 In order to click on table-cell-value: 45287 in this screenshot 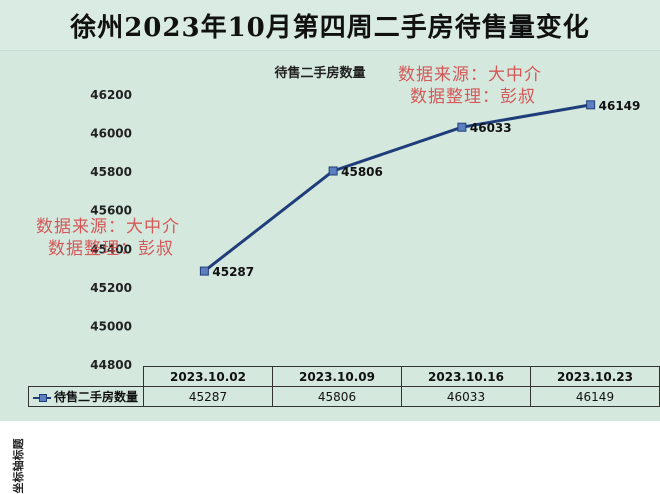, I will do `click(208, 396)`.